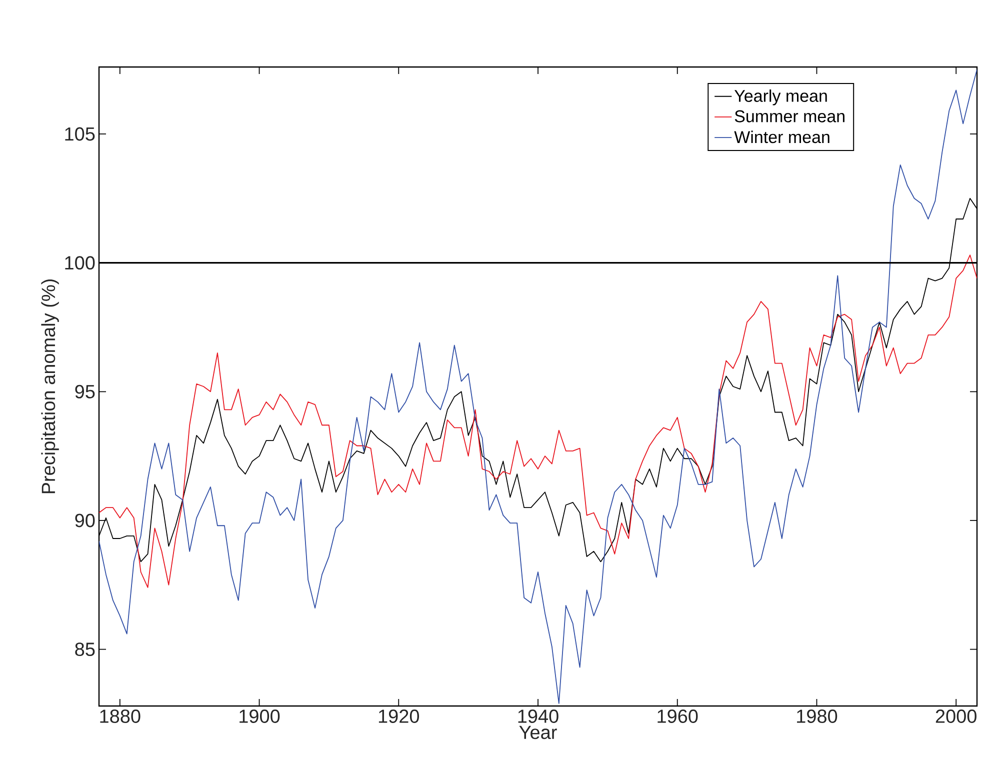 The height and width of the screenshot is (773, 989). What do you see at coordinates (85, 521) in the screenshot?
I see `y-tick-label: 90` at bounding box center [85, 521].